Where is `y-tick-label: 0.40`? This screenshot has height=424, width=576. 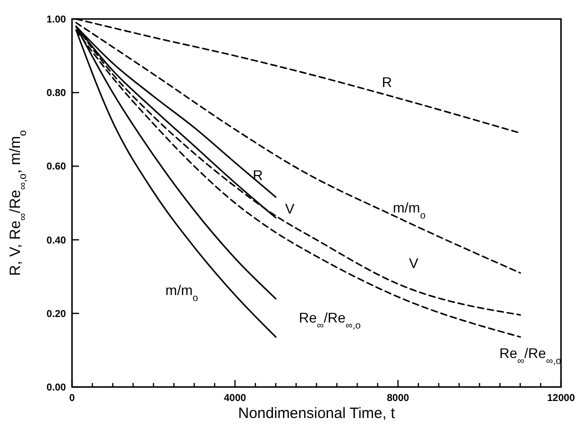 y-tick-label: 0.40 is located at coordinates (56, 240).